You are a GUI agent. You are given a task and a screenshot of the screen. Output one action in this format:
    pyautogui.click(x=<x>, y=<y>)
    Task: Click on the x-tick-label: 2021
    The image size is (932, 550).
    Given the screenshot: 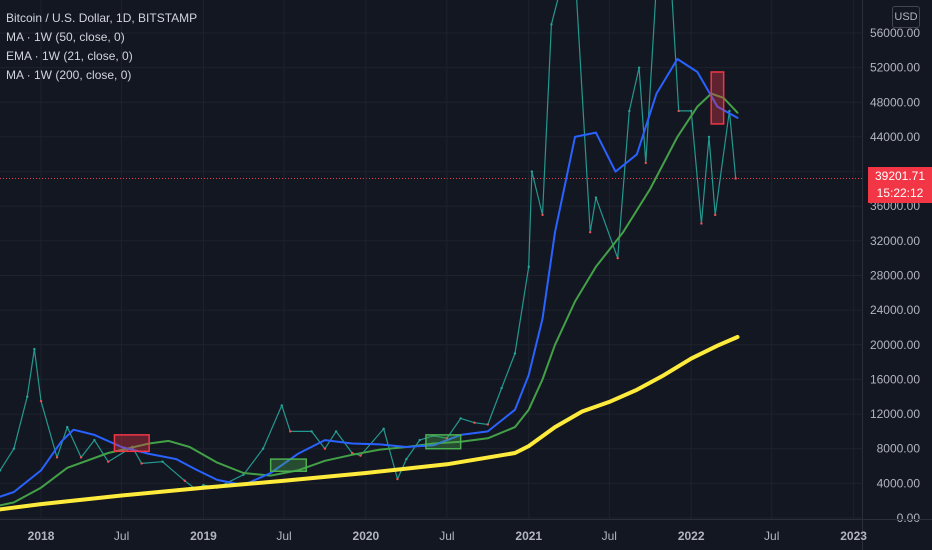 What is the action you would take?
    pyautogui.click(x=528, y=536)
    